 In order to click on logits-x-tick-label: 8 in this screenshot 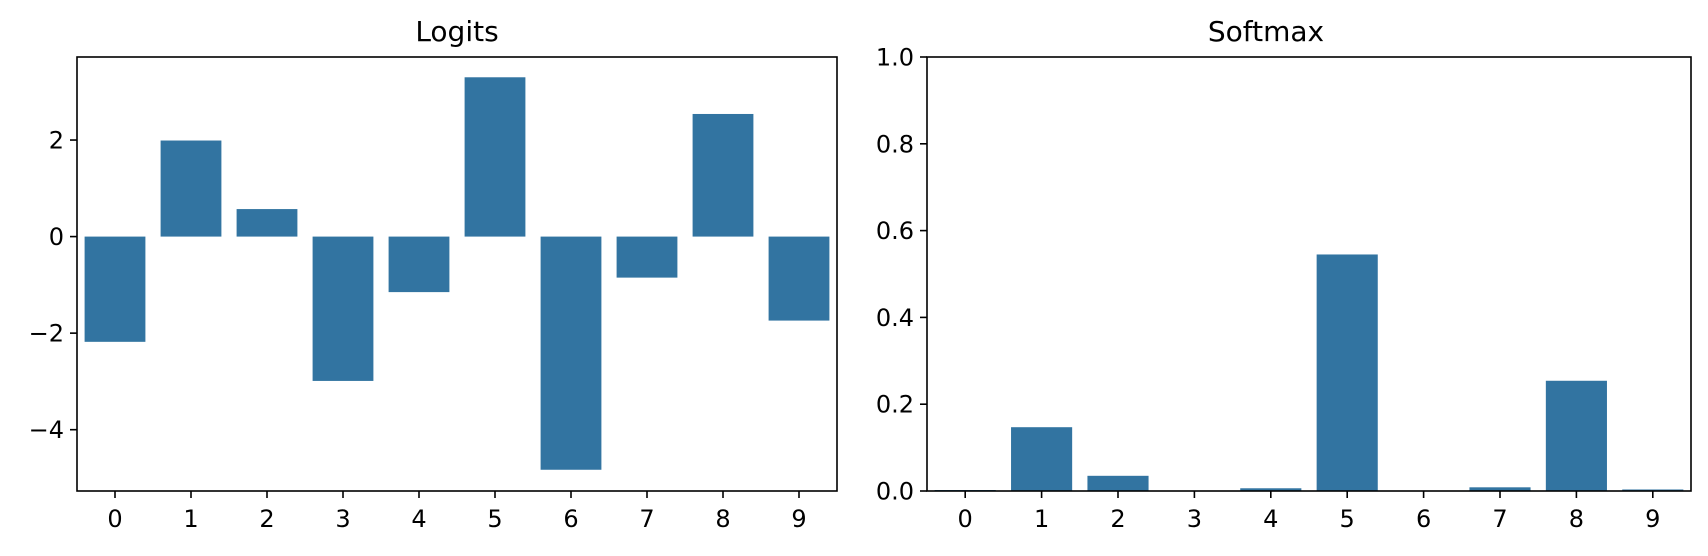, I will do `click(722, 519)`.